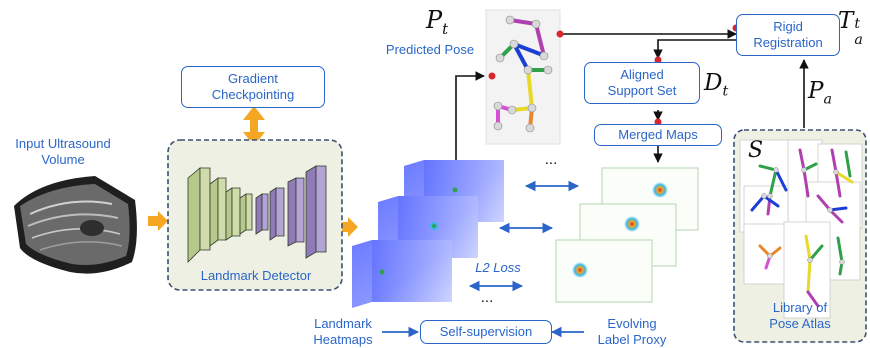 This screenshot has width=870, height=348. I want to click on predicted-pose-label: Predicted Pose, so click(430, 49).